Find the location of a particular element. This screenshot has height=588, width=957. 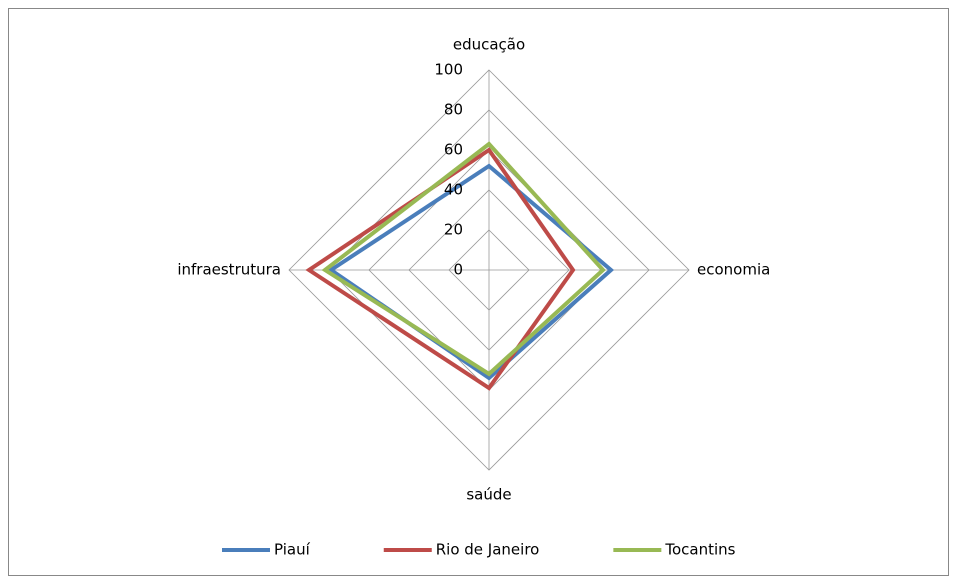

y-tick-label: 20 is located at coordinates (453, 230).